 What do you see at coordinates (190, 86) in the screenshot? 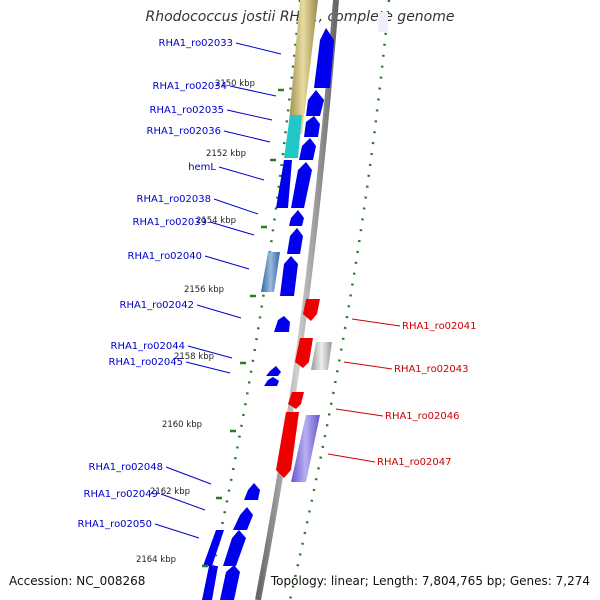
I see `forward-gene-label: RHA1_ro02034` at bounding box center [190, 86].